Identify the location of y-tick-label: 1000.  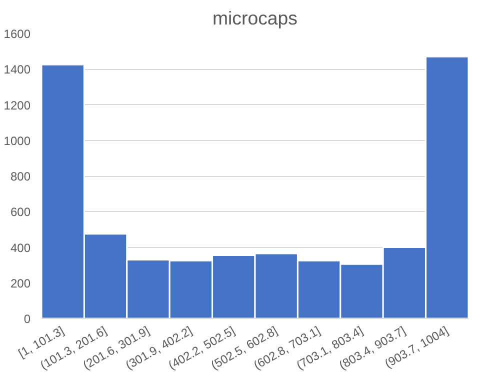
(17, 141).